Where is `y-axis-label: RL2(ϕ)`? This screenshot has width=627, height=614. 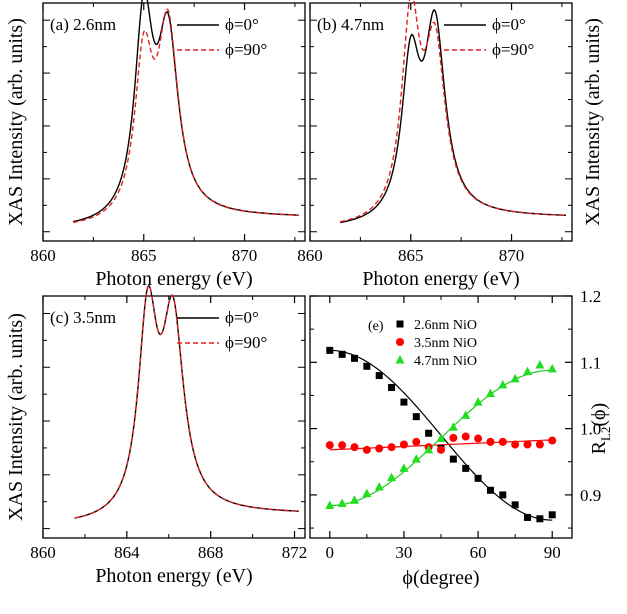 y-axis-label: RL2(ϕ) is located at coordinates (600, 429).